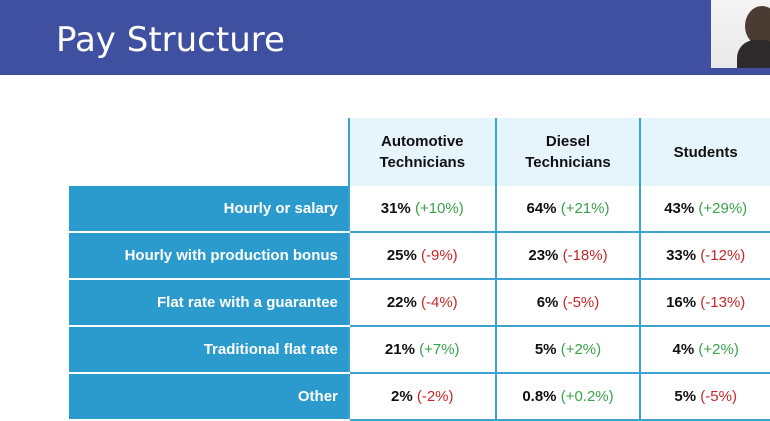 This screenshot has width=770, height=421. I want to click on cell-change: (+21%), so click(583, 208).